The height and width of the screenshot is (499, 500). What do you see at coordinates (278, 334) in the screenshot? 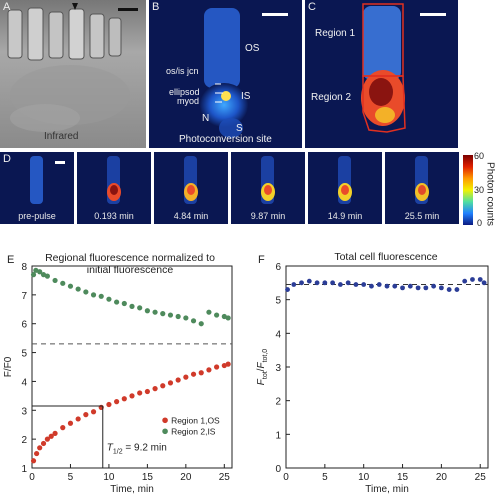
I see `chart-f-y-tick-label: 4` at bounding box center [278, 334].